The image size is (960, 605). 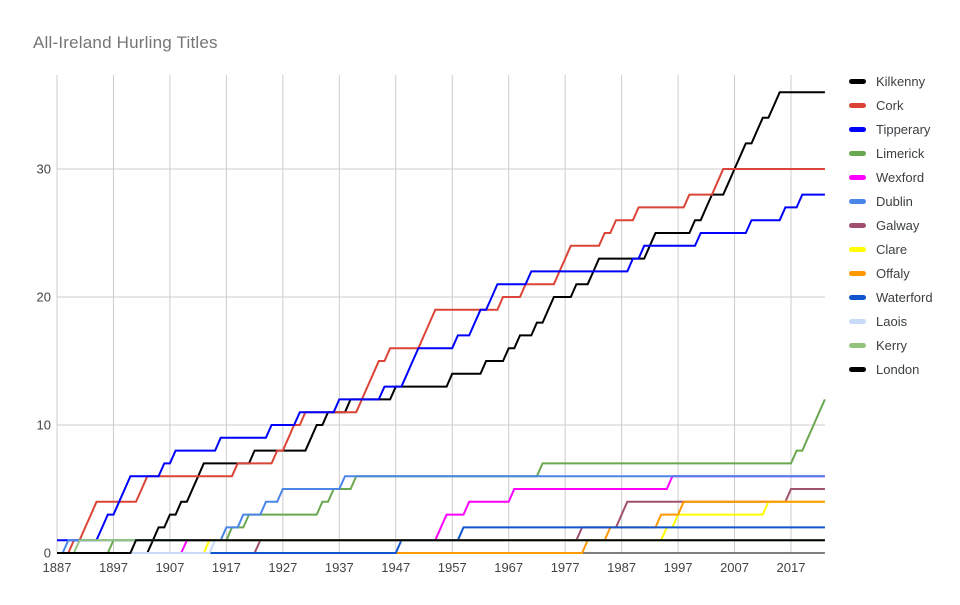 What do you see at coordinates (892, 321) in the screenshot?
I see `legend-label: Laois` at bounding box center [892, 321].